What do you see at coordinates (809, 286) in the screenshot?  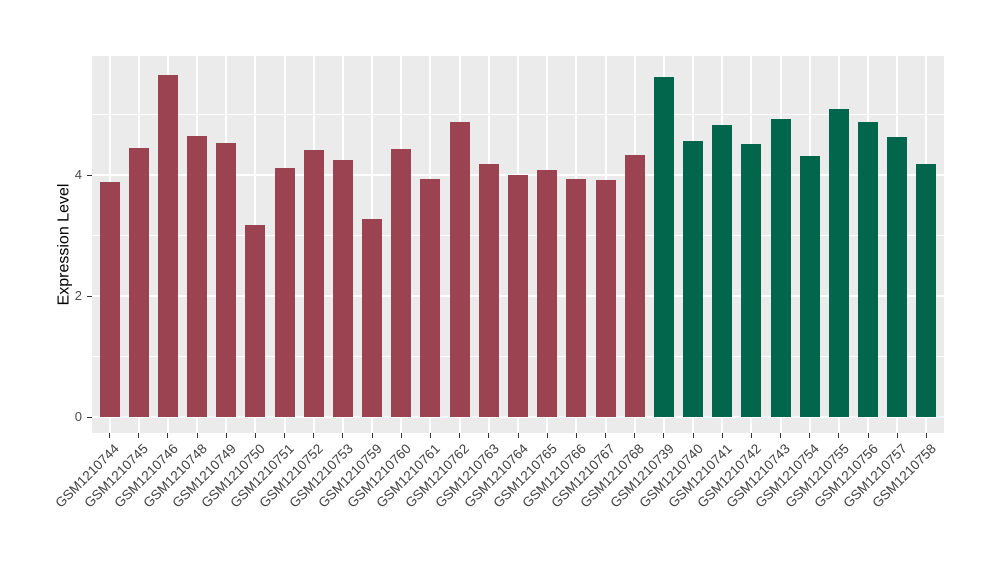 I see `bar-GSM1210754` at bounding box center [809, 286].